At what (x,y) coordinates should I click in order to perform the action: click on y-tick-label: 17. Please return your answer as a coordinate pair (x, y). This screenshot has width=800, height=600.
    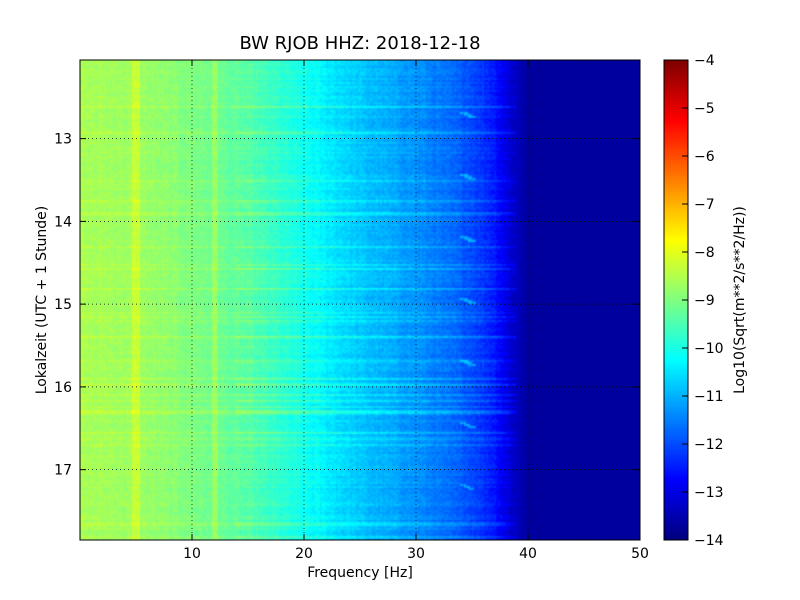
    Looking at the image, I should click on (63, 471).